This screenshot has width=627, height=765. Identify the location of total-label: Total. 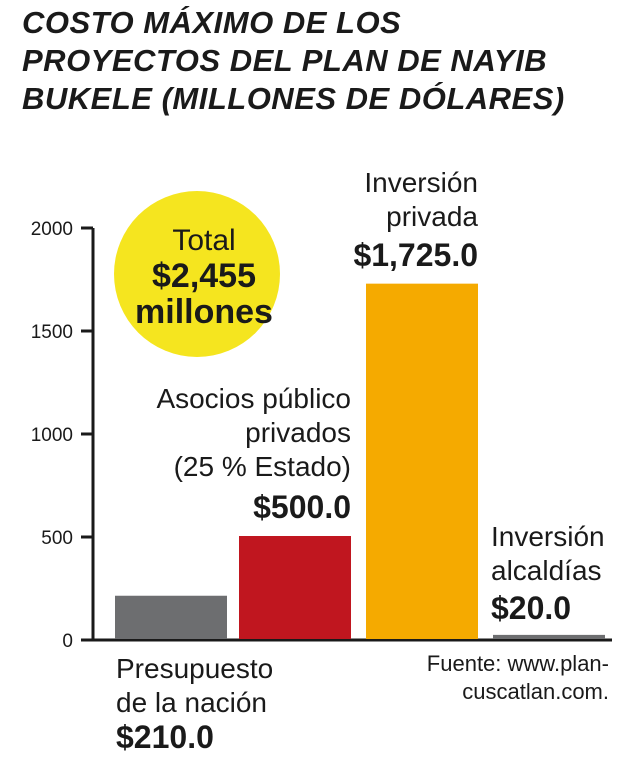
(203, 240).